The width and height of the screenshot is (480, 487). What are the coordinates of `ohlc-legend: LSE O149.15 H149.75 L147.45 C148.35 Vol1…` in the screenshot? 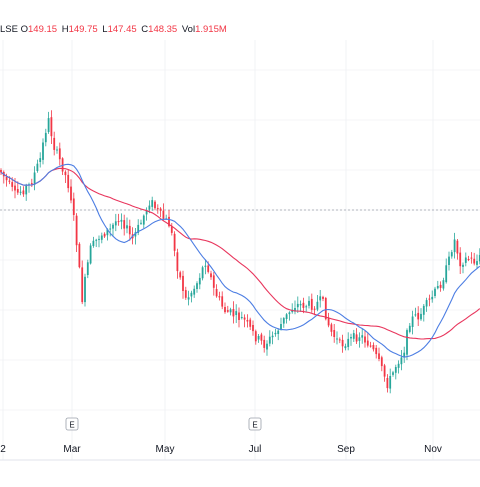 It's located at (114, 29).